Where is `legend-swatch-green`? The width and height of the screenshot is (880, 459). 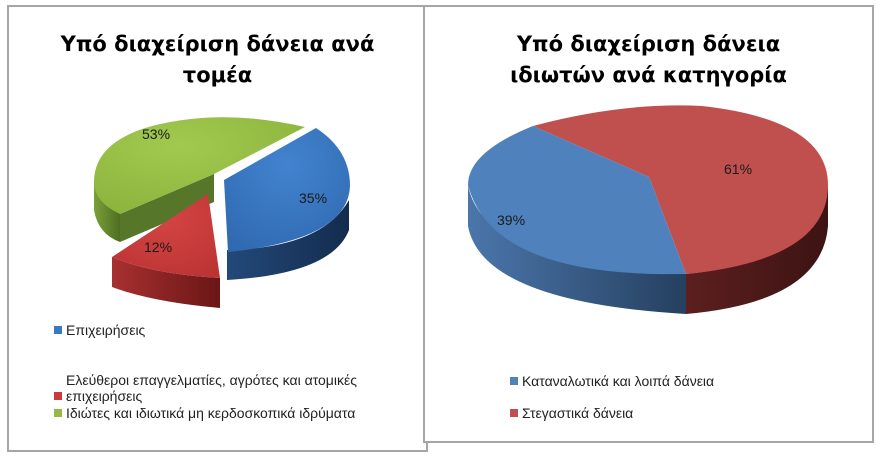
legend-swatch-green is located at coordinates (58, 413).